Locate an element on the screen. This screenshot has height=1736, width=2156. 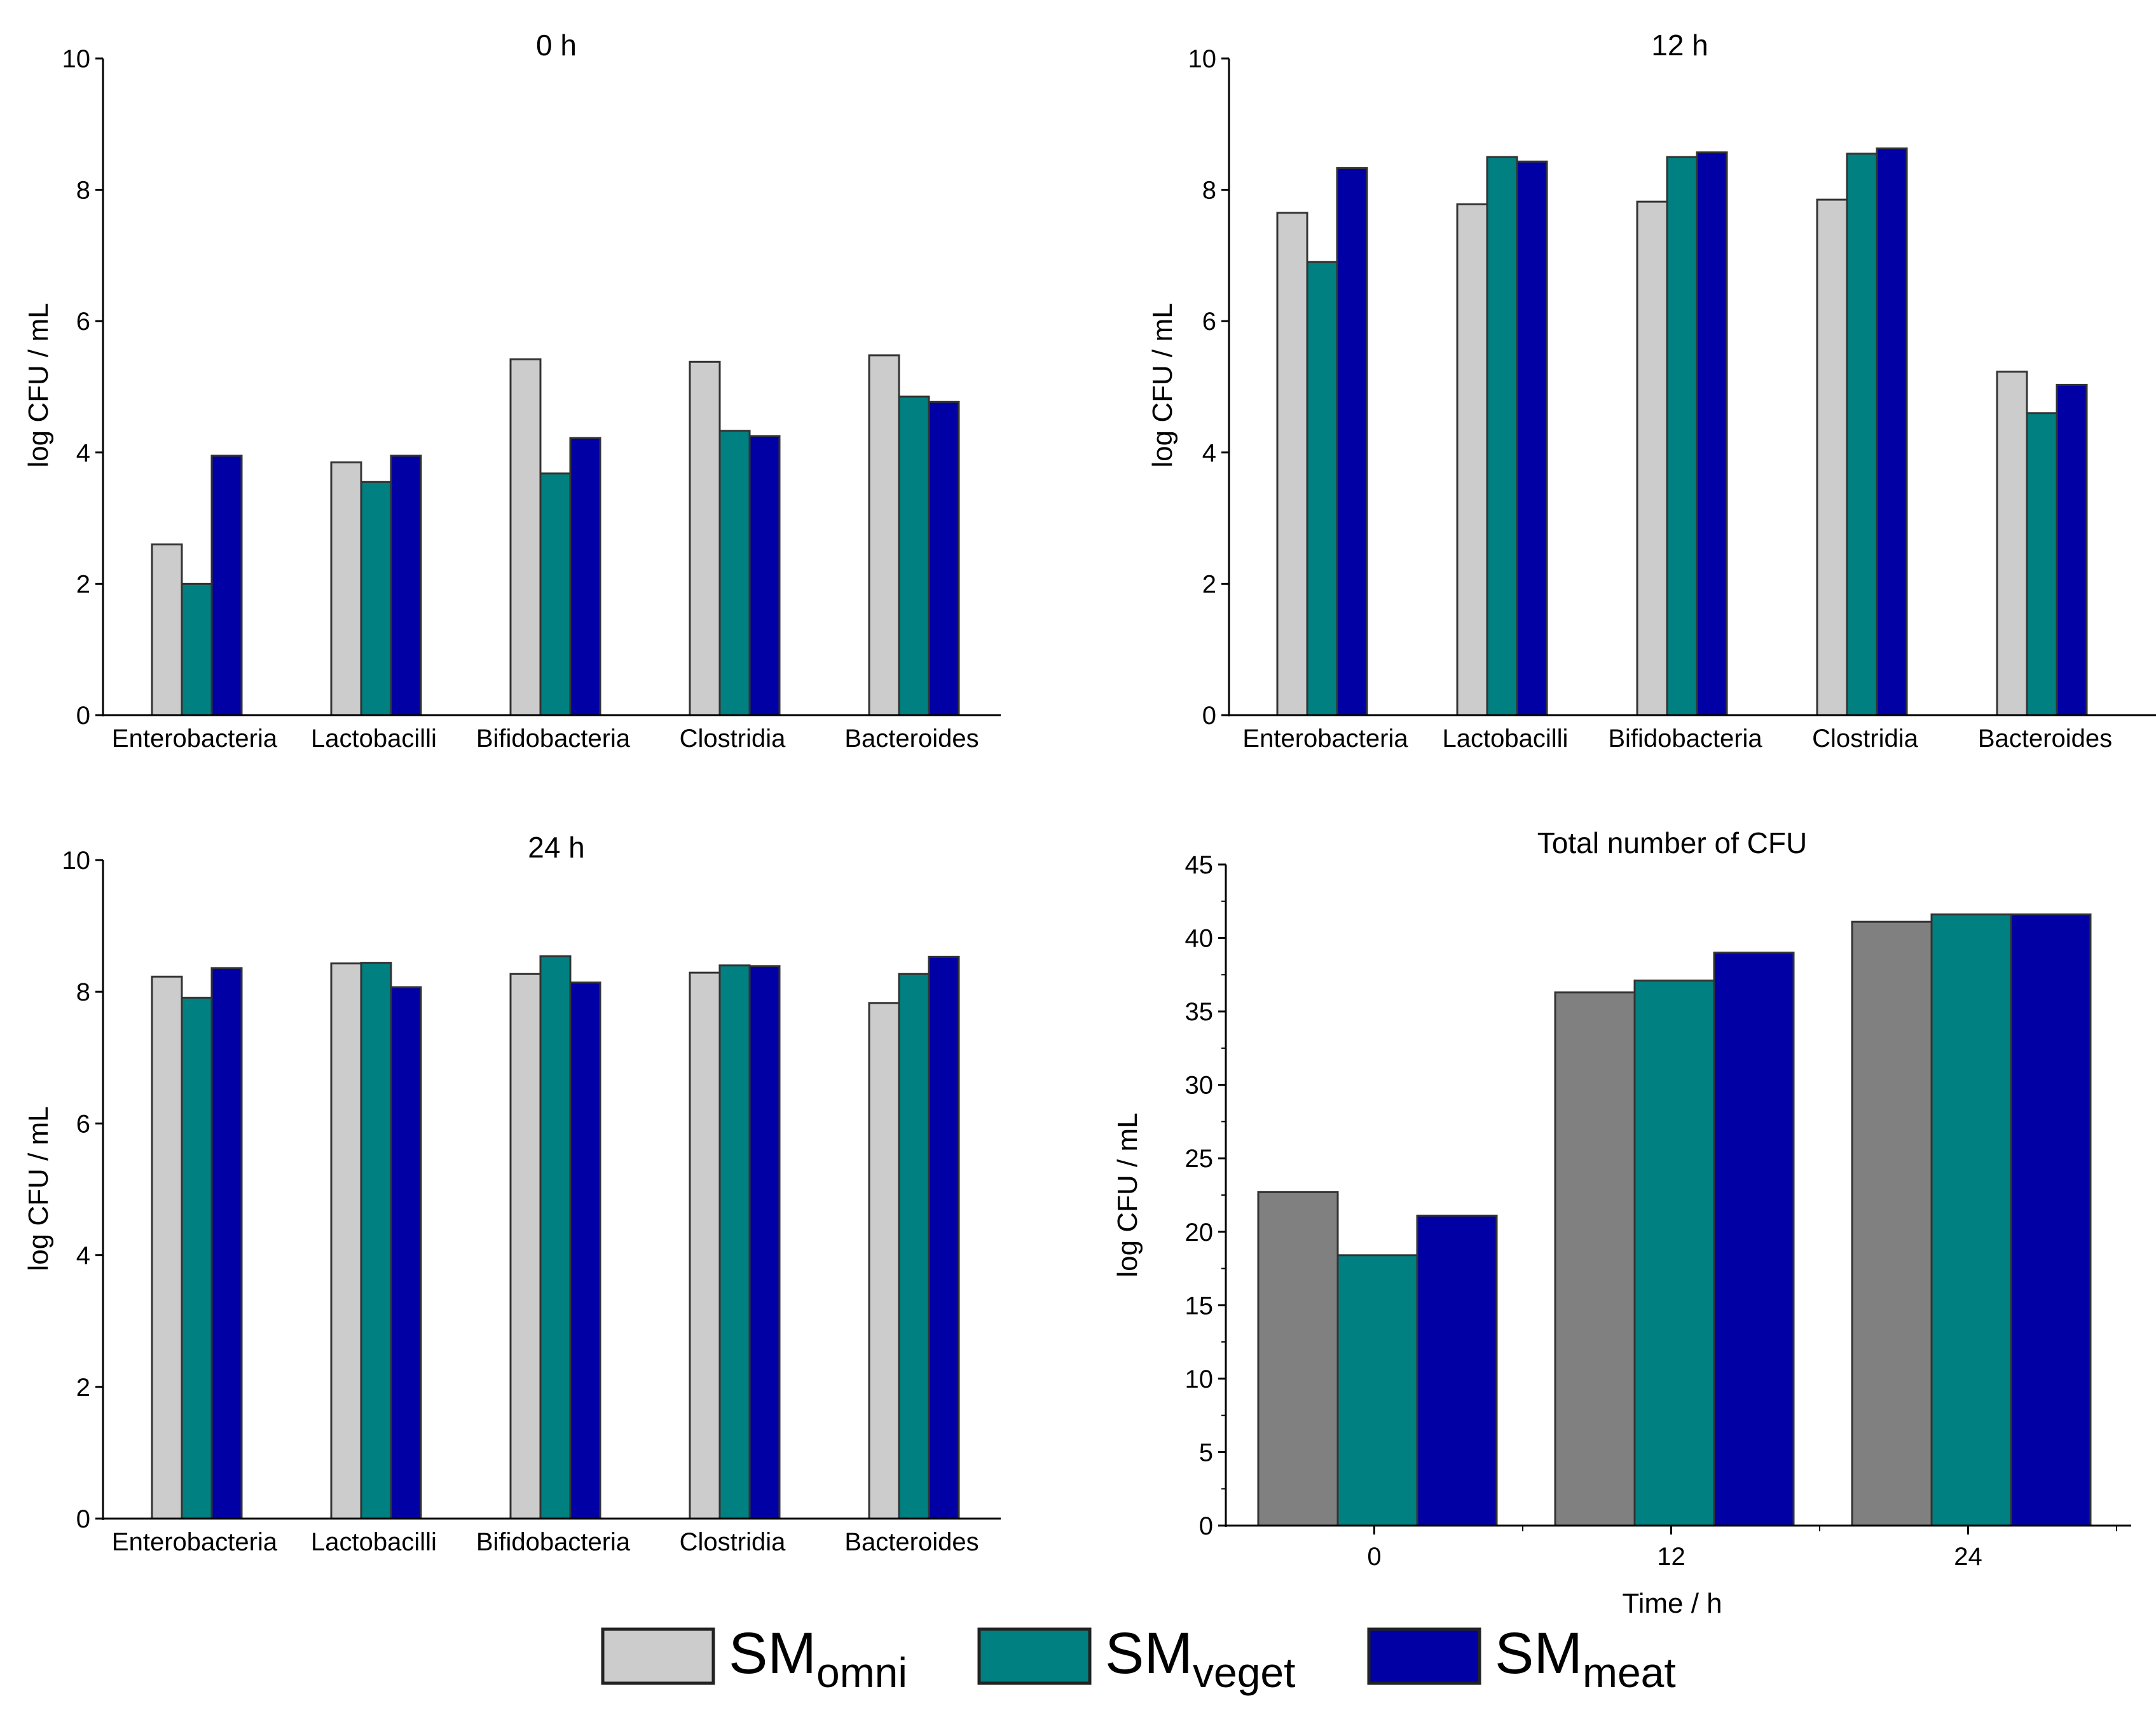
y-tick-label: 40 is located at coordinates (1199, 939).